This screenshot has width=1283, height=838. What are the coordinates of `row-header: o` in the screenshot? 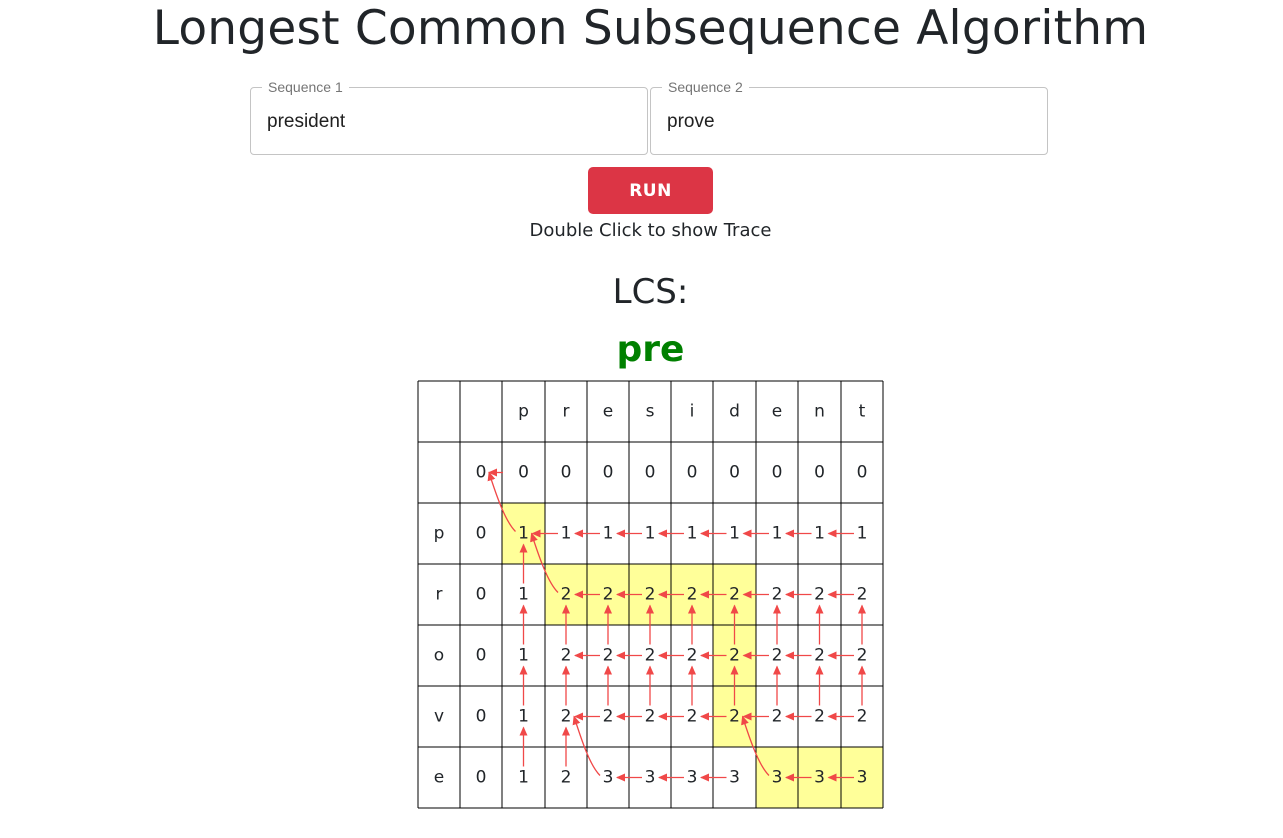 It's located at (439, 656).